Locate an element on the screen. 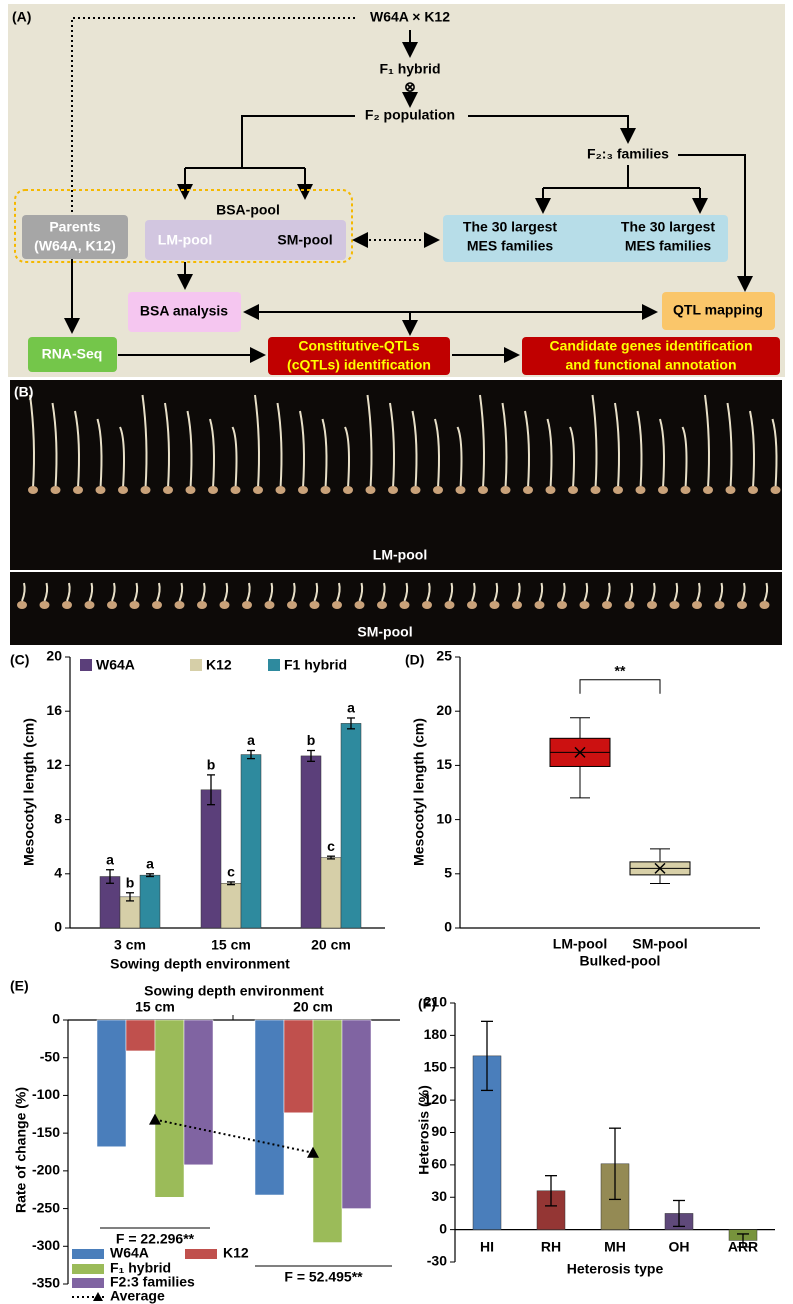  y-tick-label: 8 is located at coordinates (58, 818).